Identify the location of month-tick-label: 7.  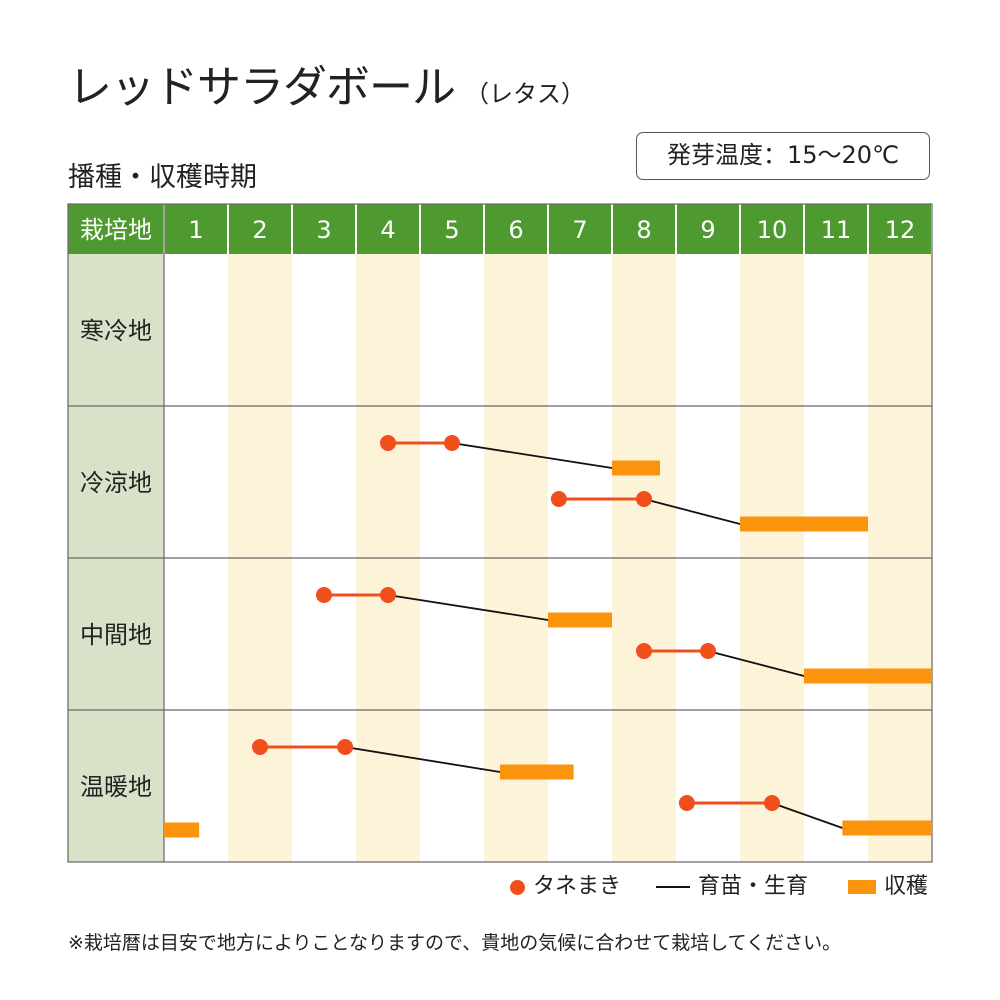
(579, 230).